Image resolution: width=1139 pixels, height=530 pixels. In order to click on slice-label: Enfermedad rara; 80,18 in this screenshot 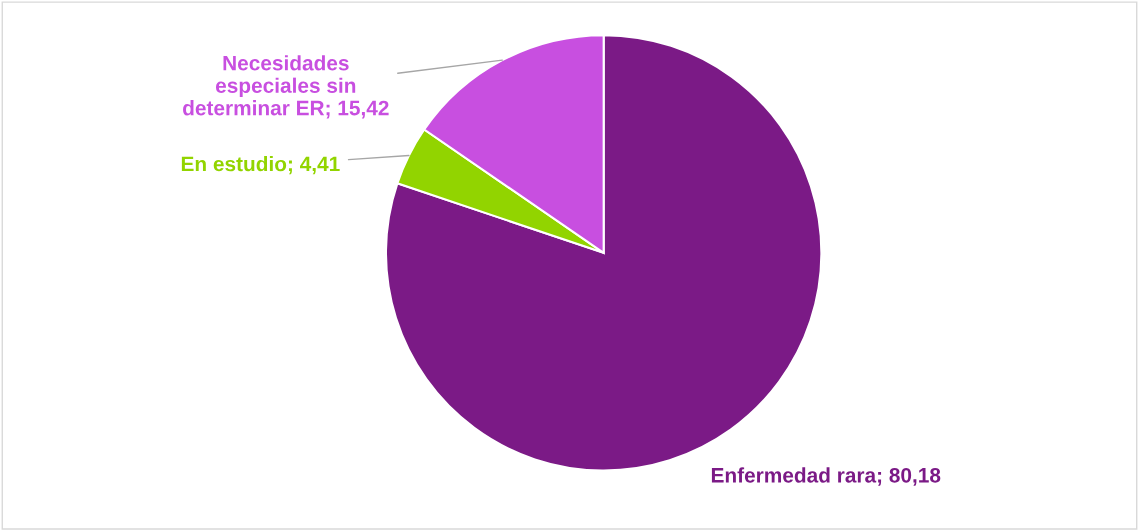, I will do `click(826, 476)`.